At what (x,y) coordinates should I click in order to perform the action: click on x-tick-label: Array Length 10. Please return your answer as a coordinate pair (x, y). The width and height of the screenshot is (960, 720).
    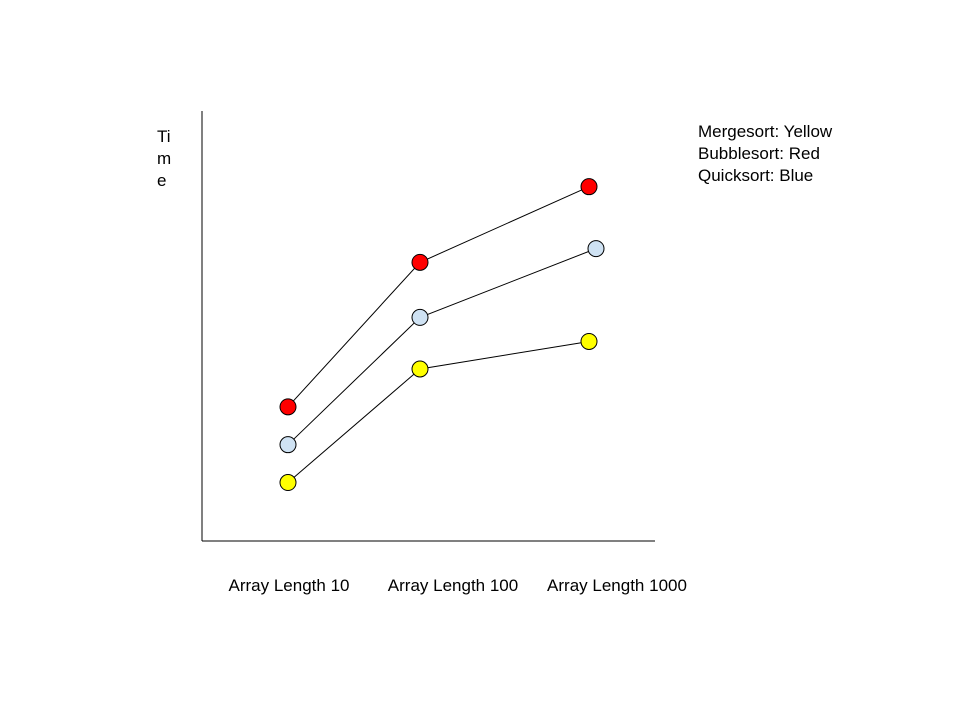
    Looking at the image, I should click on (289, 585).